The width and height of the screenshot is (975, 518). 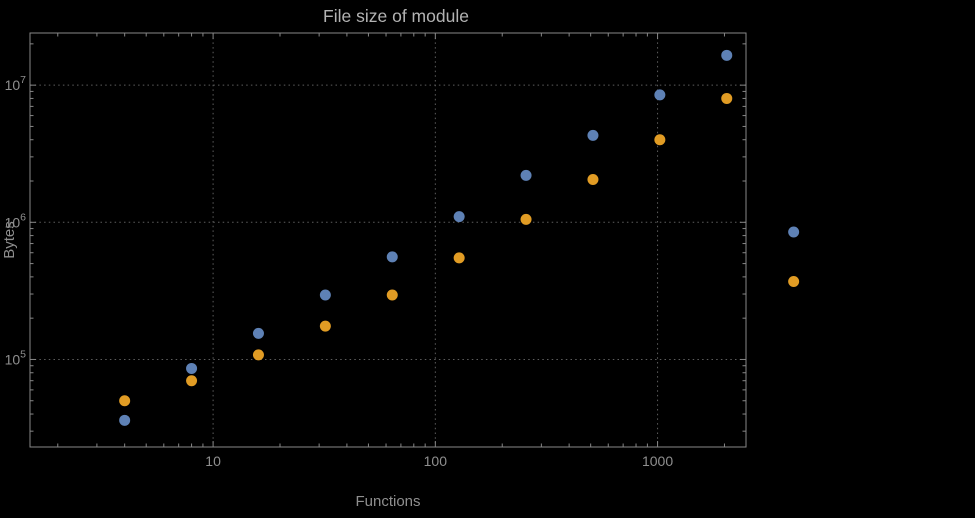 I want to click on x-tick-label: 100, so click(x=436, y=461).